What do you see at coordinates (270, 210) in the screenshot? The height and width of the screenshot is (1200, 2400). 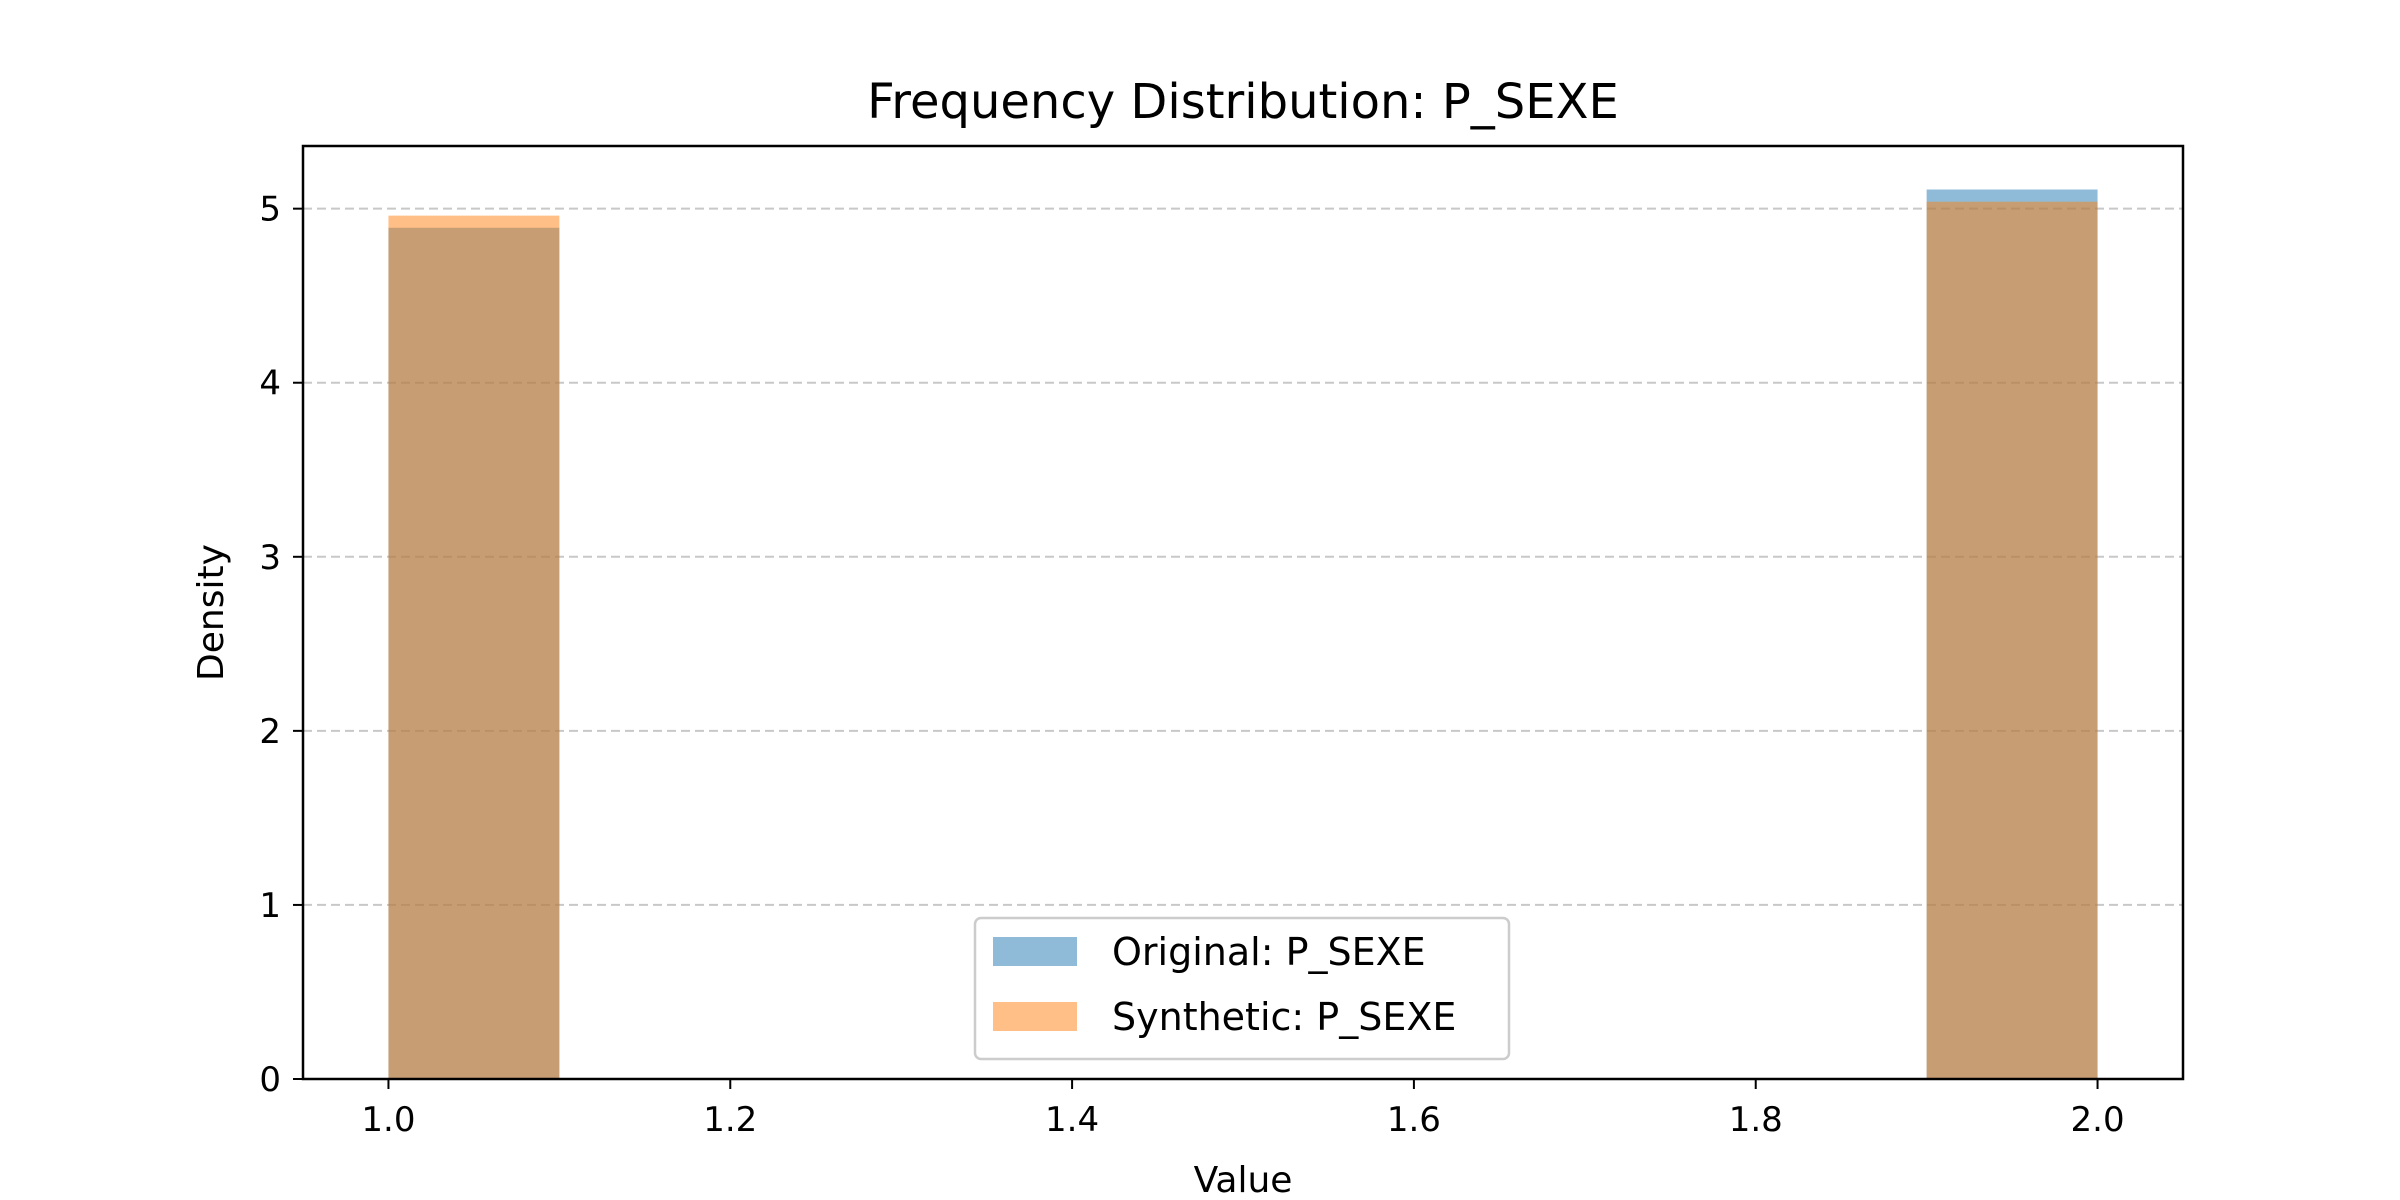 I see `y-tick-label: 5` at bounding box center [270, 210].